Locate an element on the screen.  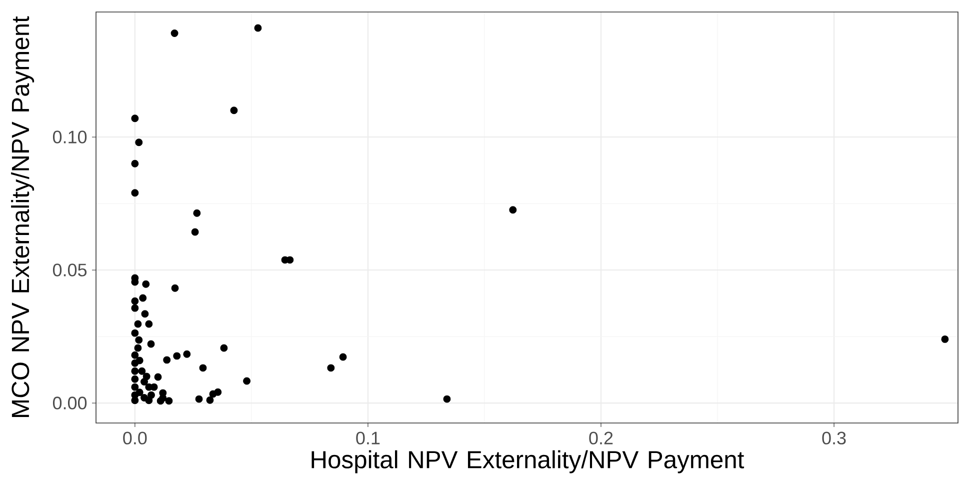
x-tick-label: 0.2 is located at coordinates (601, 438).